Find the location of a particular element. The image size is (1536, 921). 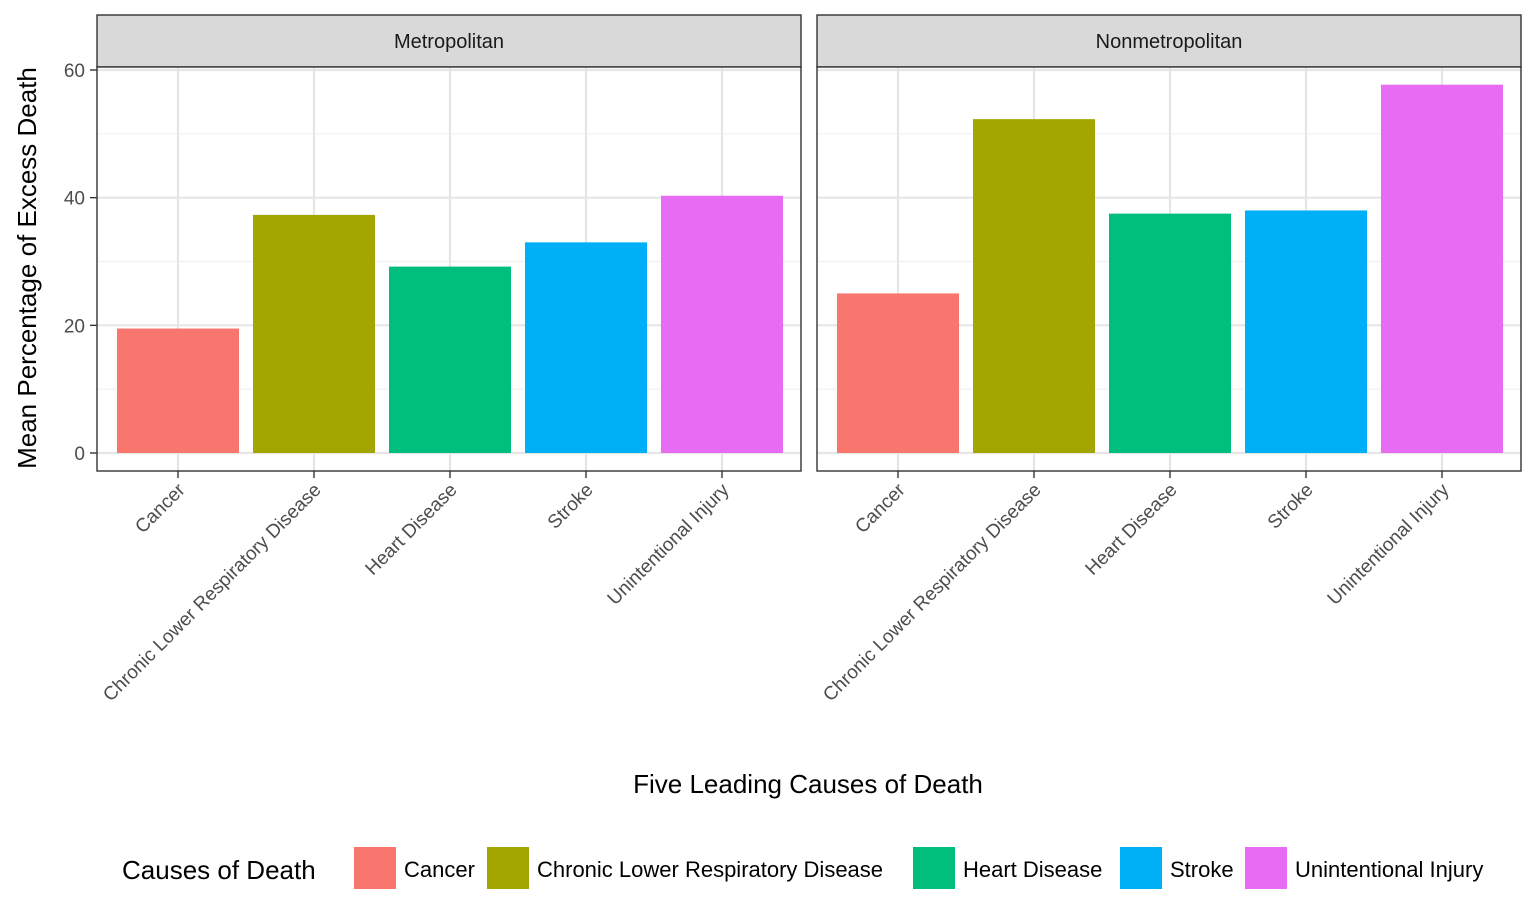

y-tick-label: 40 is located at coordinates (74, 199).